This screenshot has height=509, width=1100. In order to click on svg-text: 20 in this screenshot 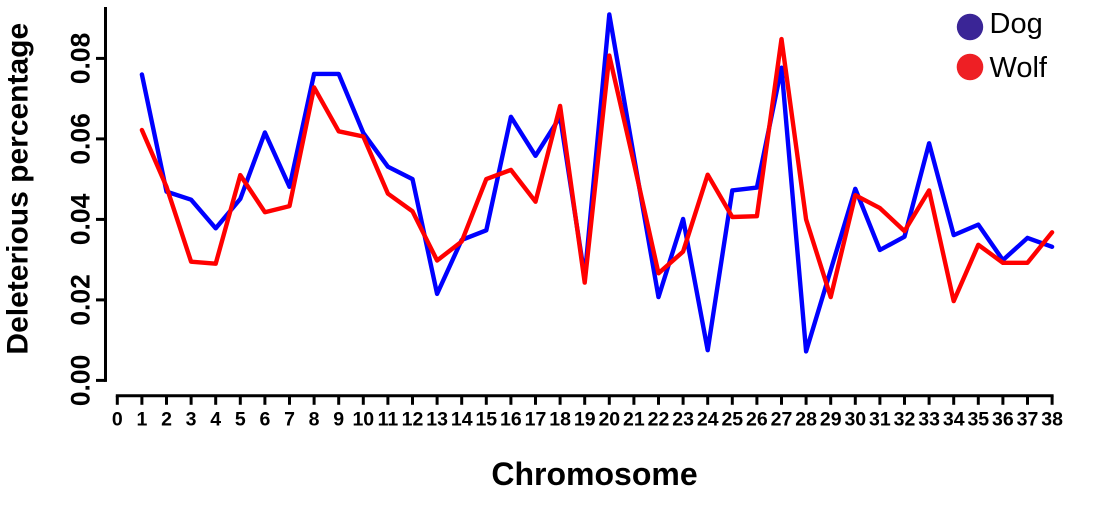, I will do `click(609, 419)`.